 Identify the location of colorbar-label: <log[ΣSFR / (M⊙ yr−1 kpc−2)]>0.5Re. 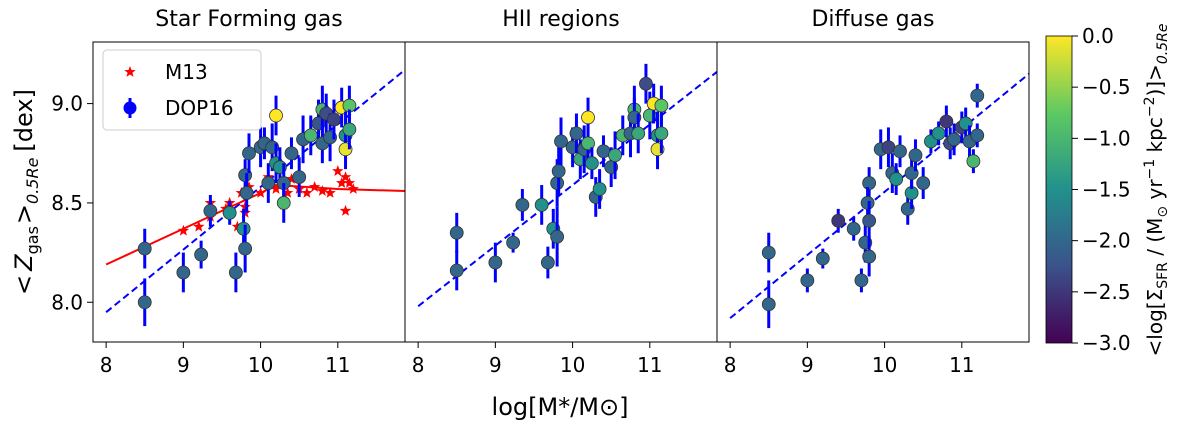
(1156, 190).